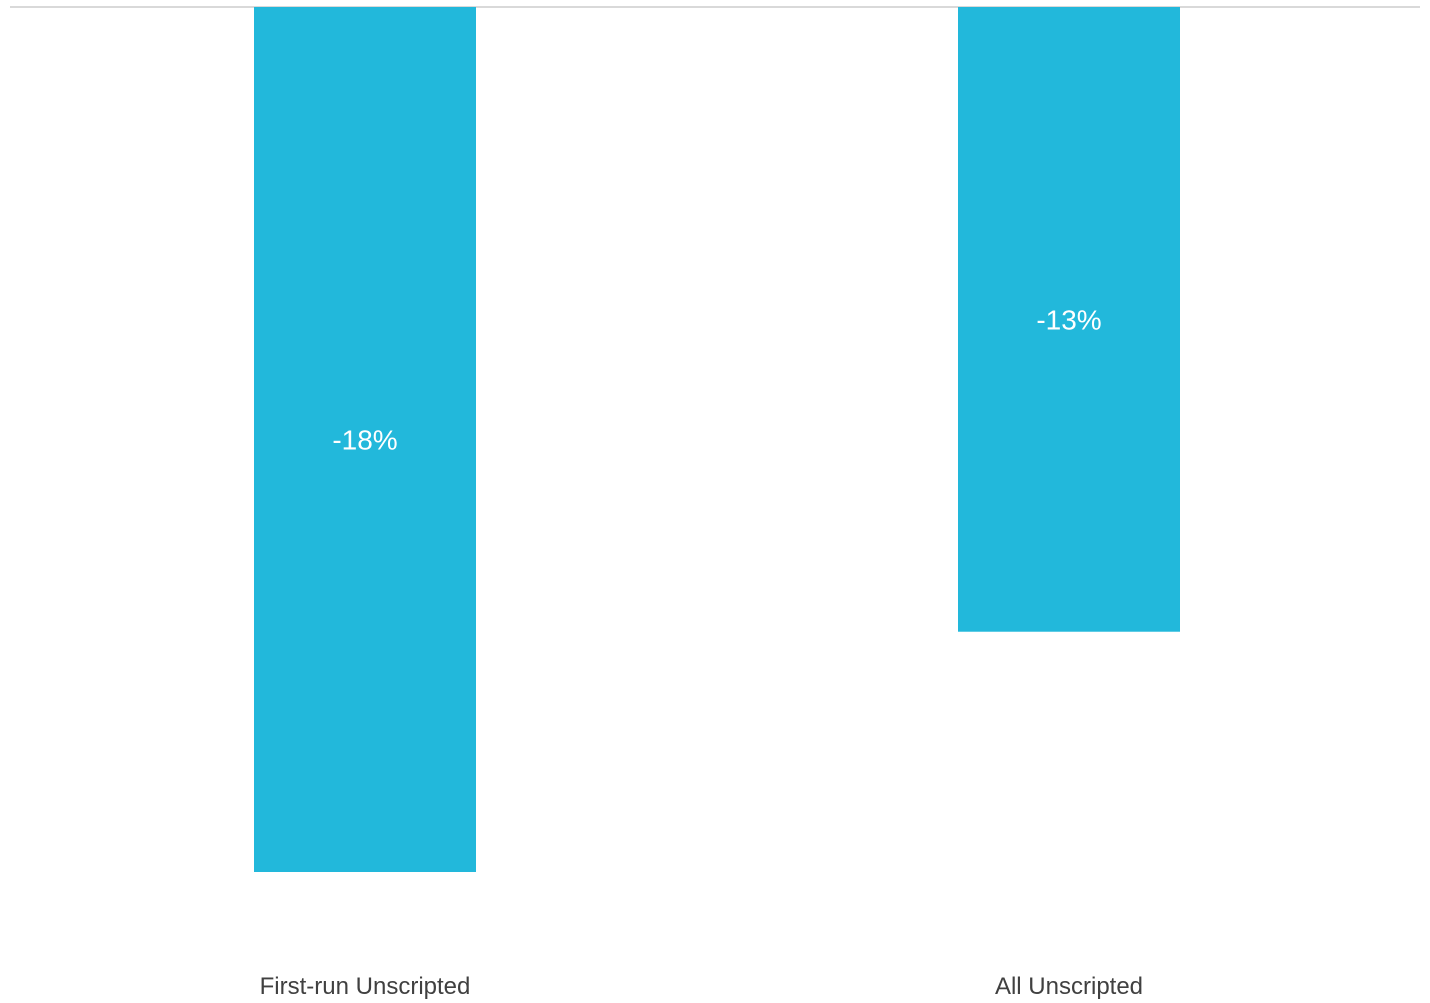 Image resolution: width=1430 pixels, height=1003 pixels. What do you see at coordinates (1069, 986) in the screenshot?
I see `category-label-2: All Unscripted` at bounding box center [1069, 986].